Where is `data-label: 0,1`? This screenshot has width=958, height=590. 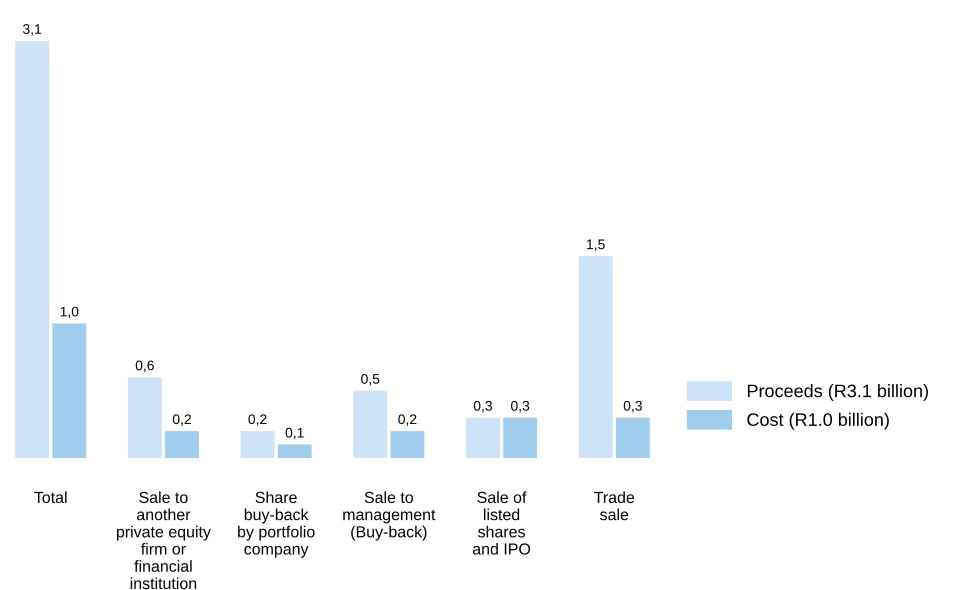 data-label: 0,1 is located at coordinates (295, 434).